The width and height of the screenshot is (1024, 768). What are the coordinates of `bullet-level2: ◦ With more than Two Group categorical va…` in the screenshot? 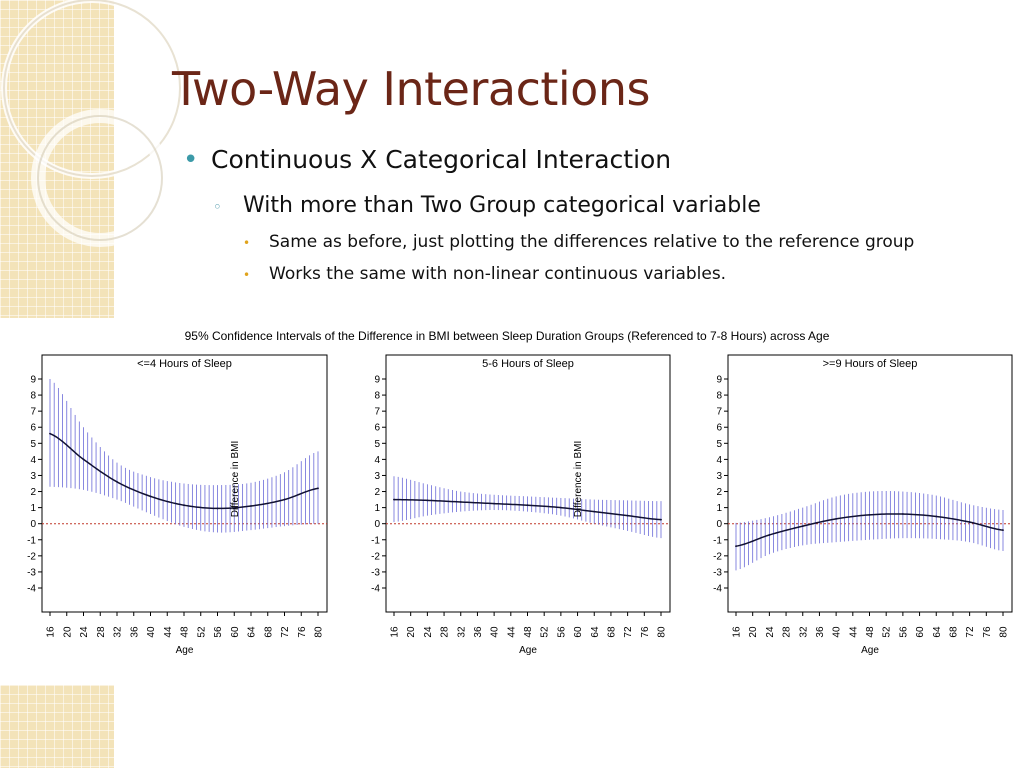 It's located at (487, 205).